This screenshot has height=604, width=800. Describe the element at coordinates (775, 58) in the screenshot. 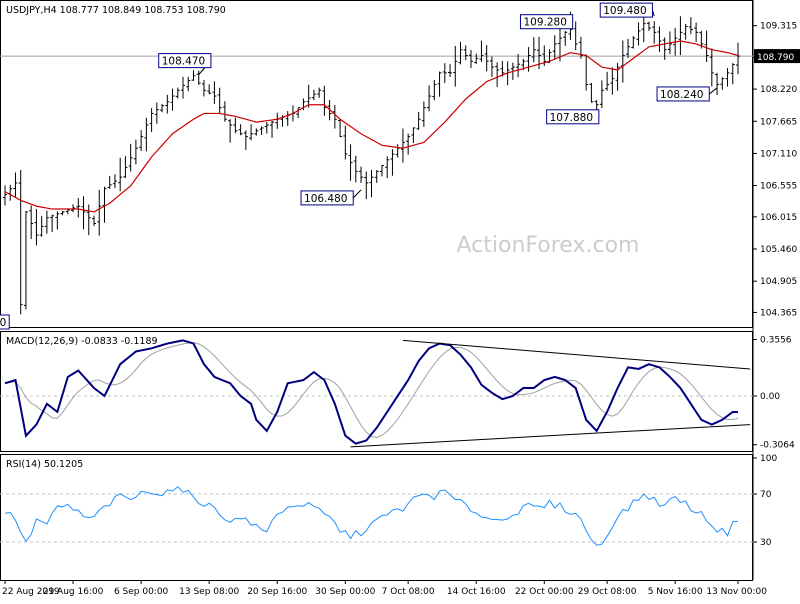

I see `current-price-label: 108.790` at that location.